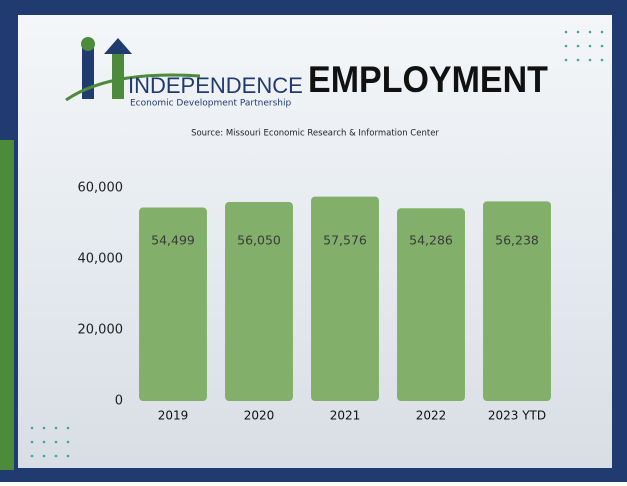 Image resolution: width=627 pixels, height=486 pixels. Describe the element at coordinates (431, 240) in the screenshot. I see `value-label: 54,286` at that location.